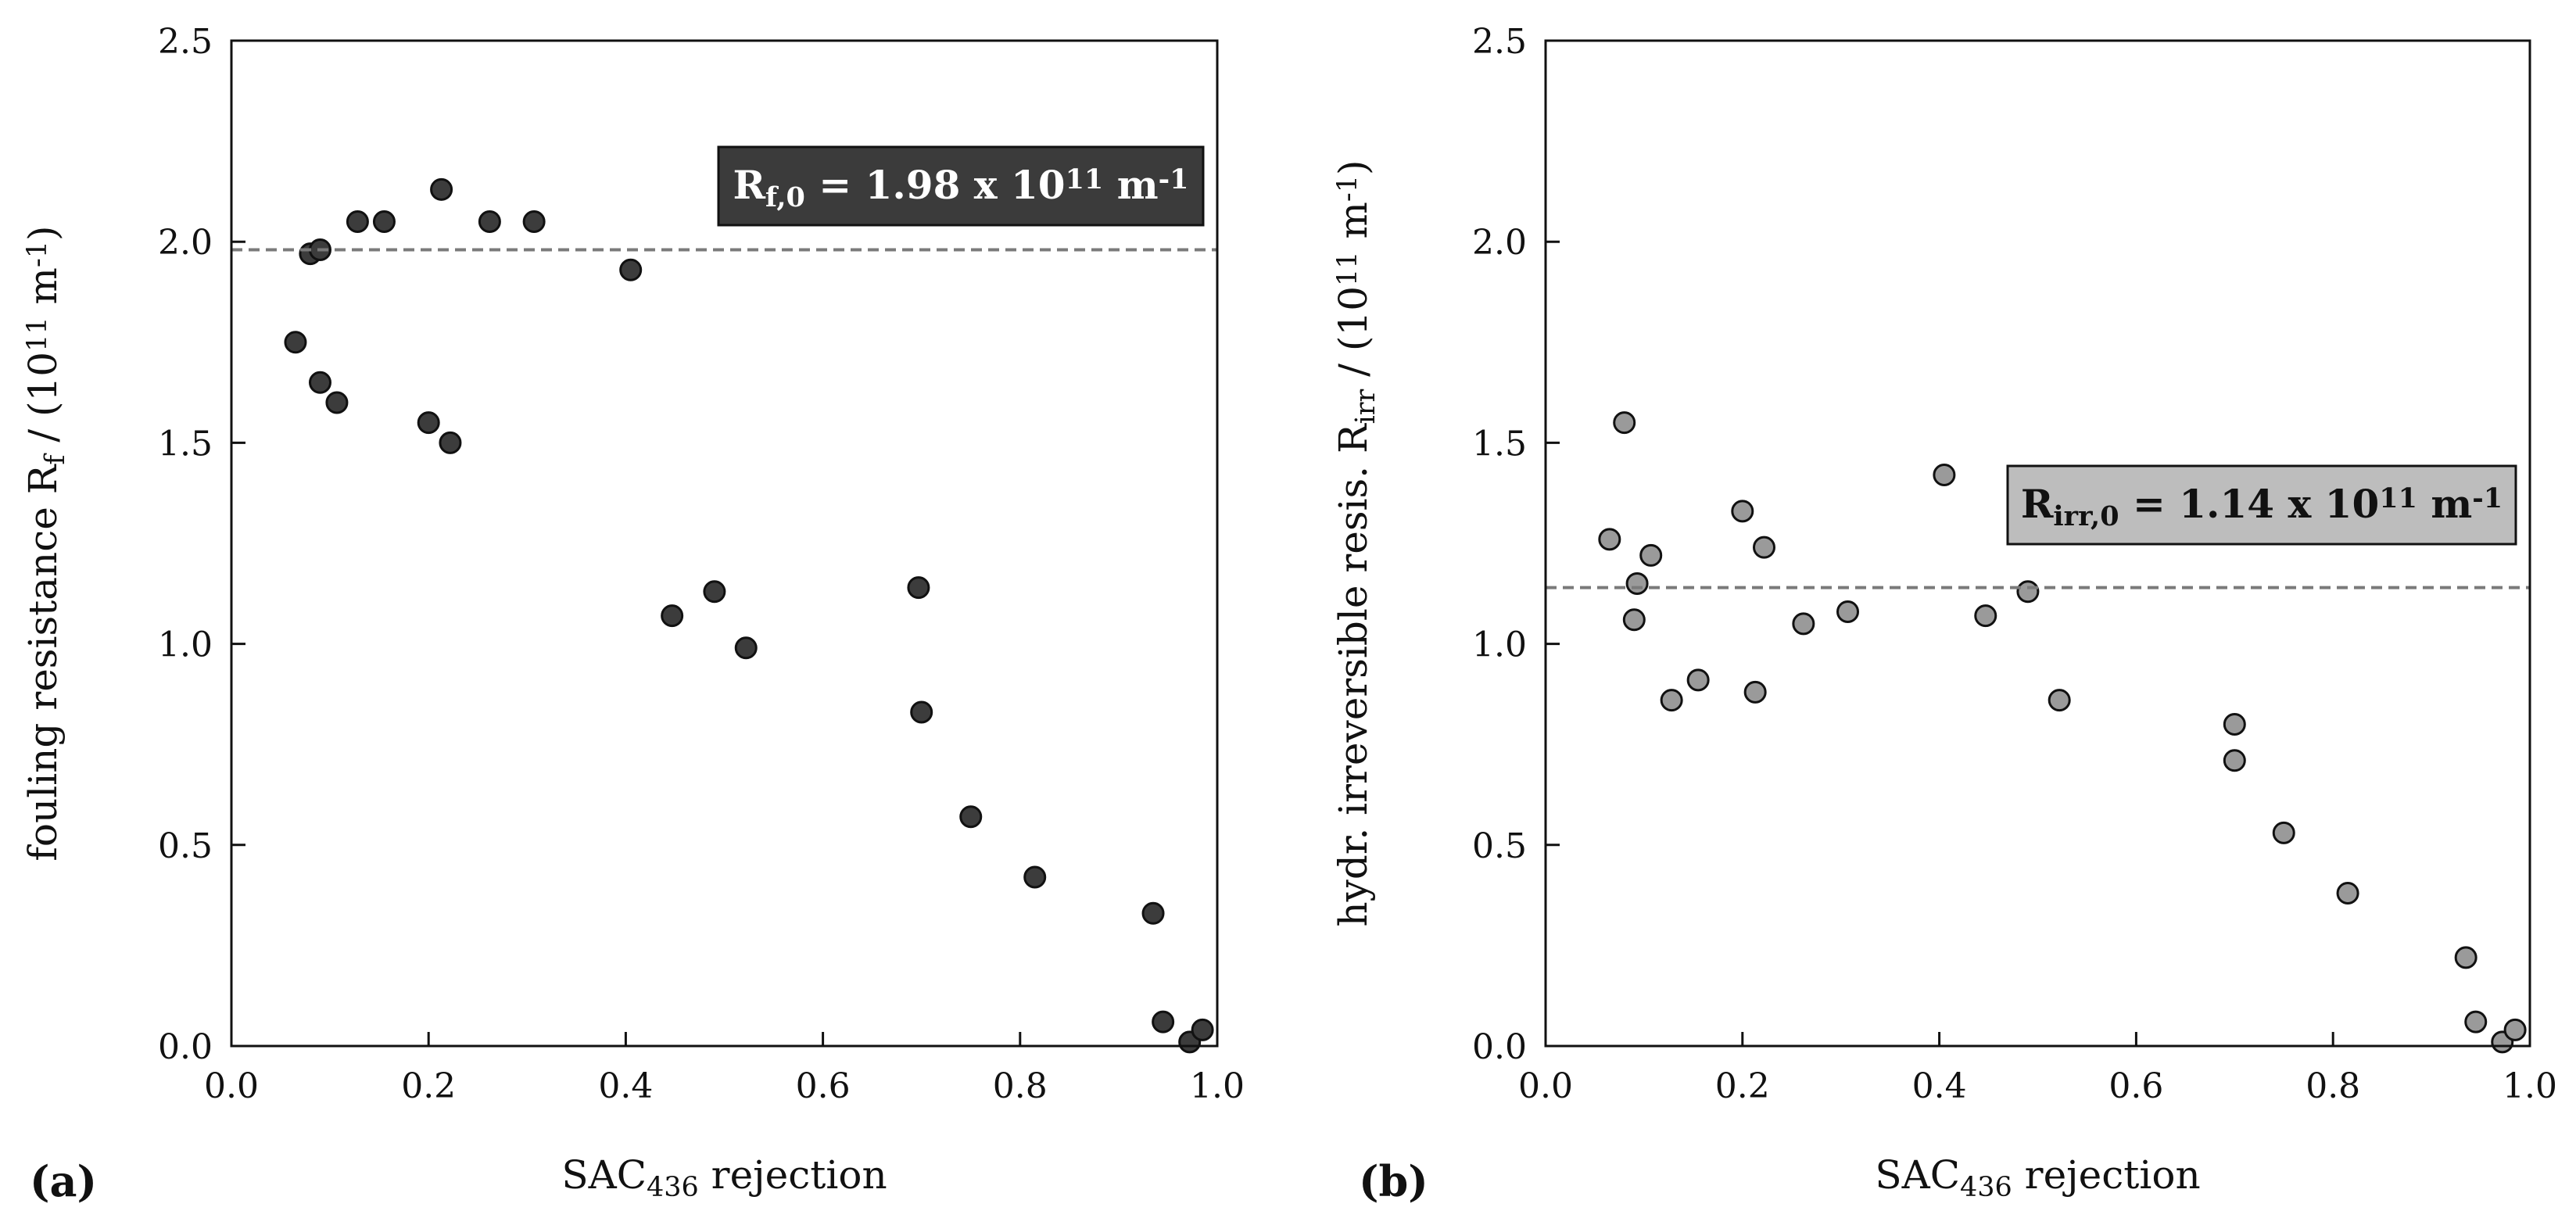 The height and width of the screenshot is (1218, 2576). What do you see at coordinates (724, 1177) in the screenshot?
I see `panel-a-x-axis-label: SAC436 rejection` at bounding box center [724, 1177].